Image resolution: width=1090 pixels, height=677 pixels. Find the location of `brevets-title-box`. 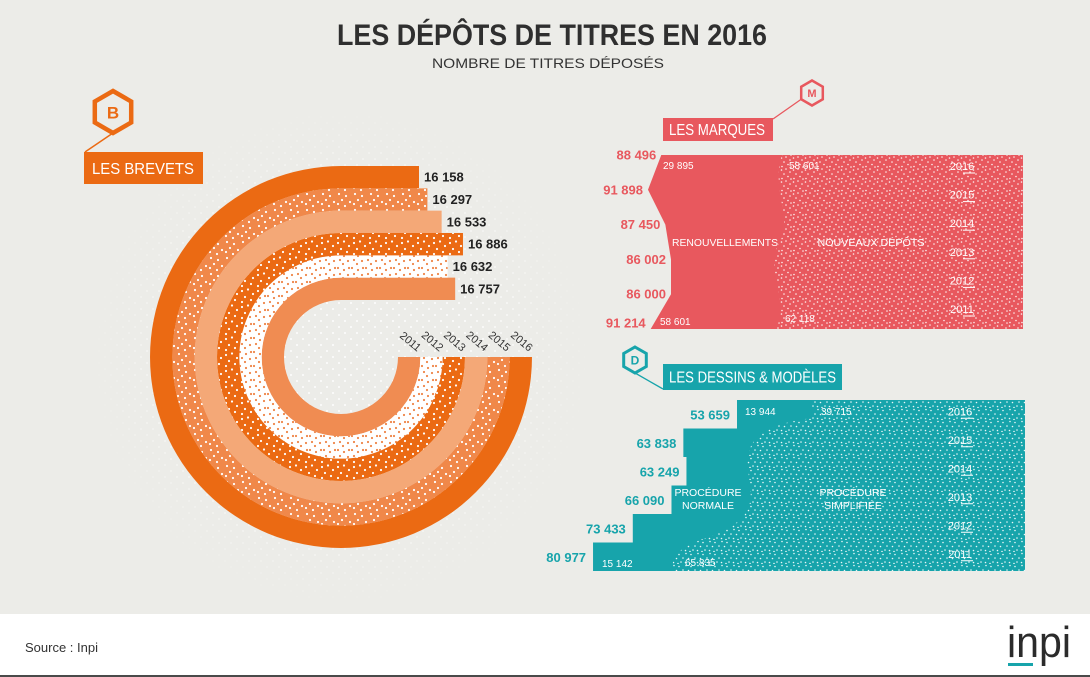

brevets-title-box is located at coordinates (143, 168).